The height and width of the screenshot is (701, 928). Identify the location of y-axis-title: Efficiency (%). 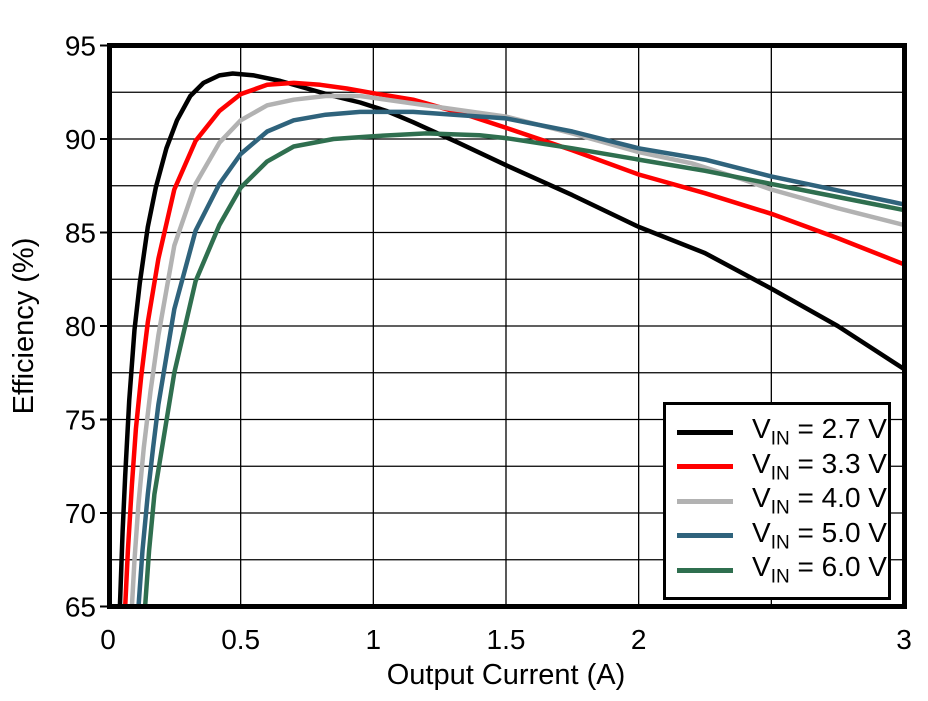
(24, 326).